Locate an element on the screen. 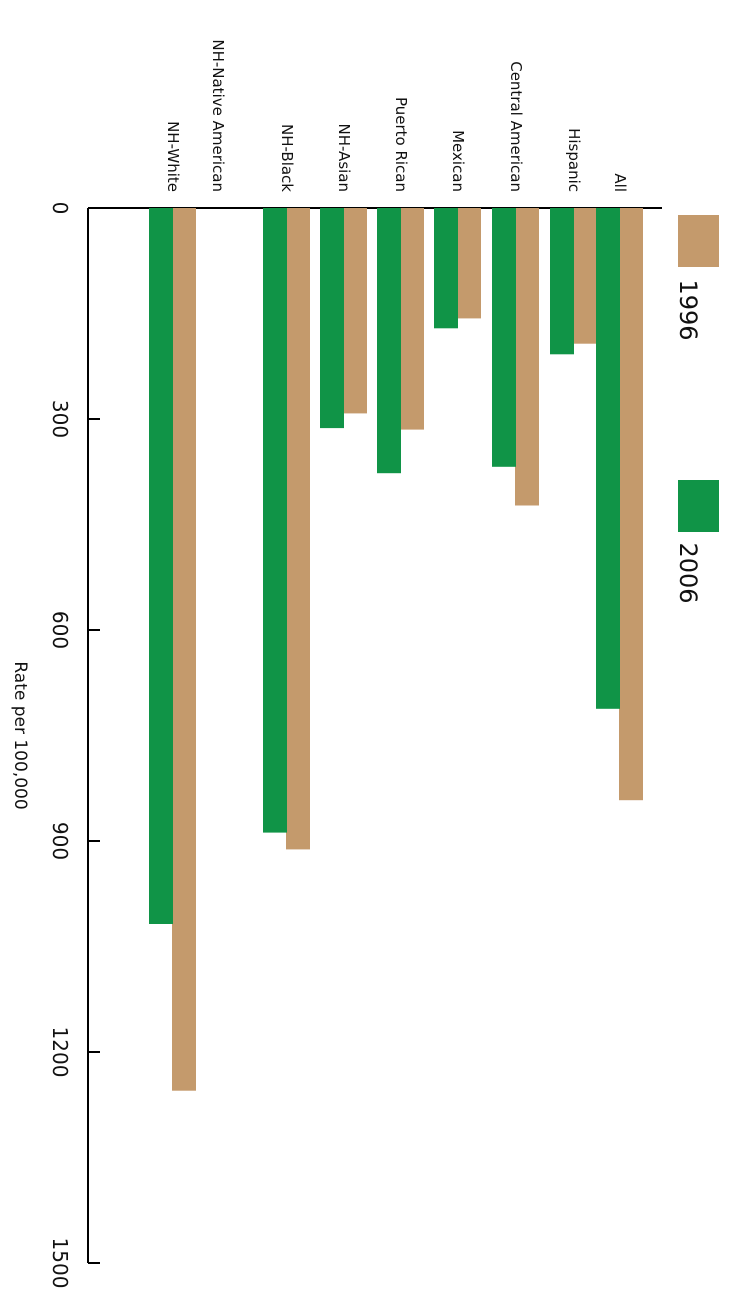  bar-2006-nh-white is located at coordinates (161, 566).